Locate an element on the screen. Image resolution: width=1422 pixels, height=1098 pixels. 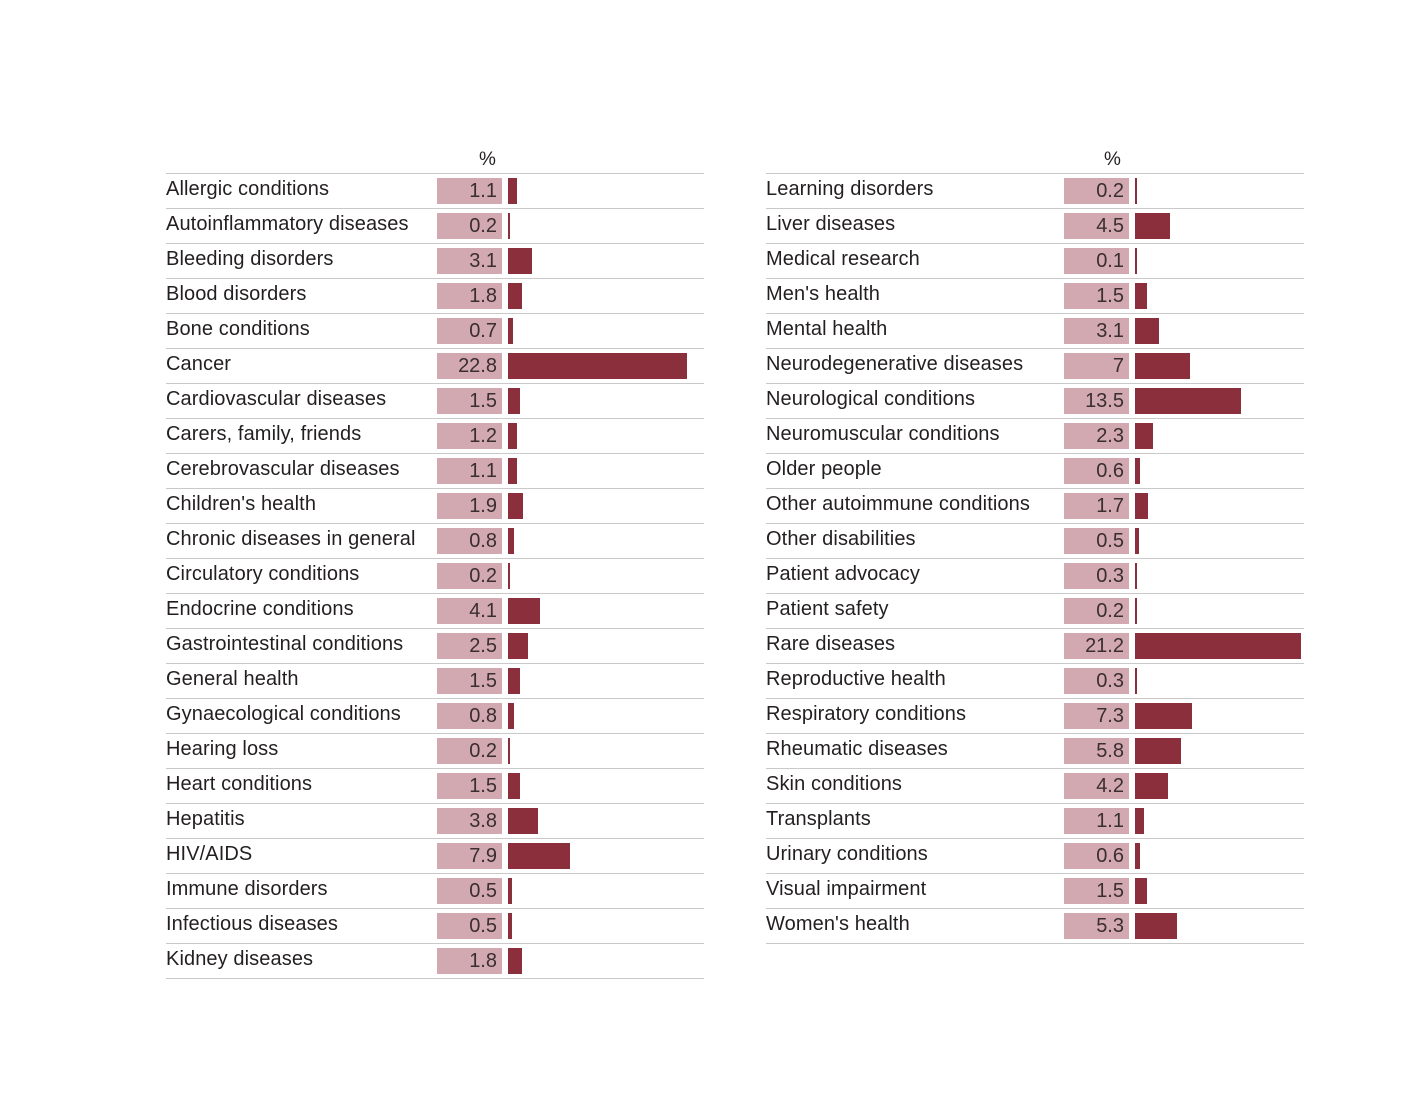
value-label: 2.5 is located at coordinates (469, 646).